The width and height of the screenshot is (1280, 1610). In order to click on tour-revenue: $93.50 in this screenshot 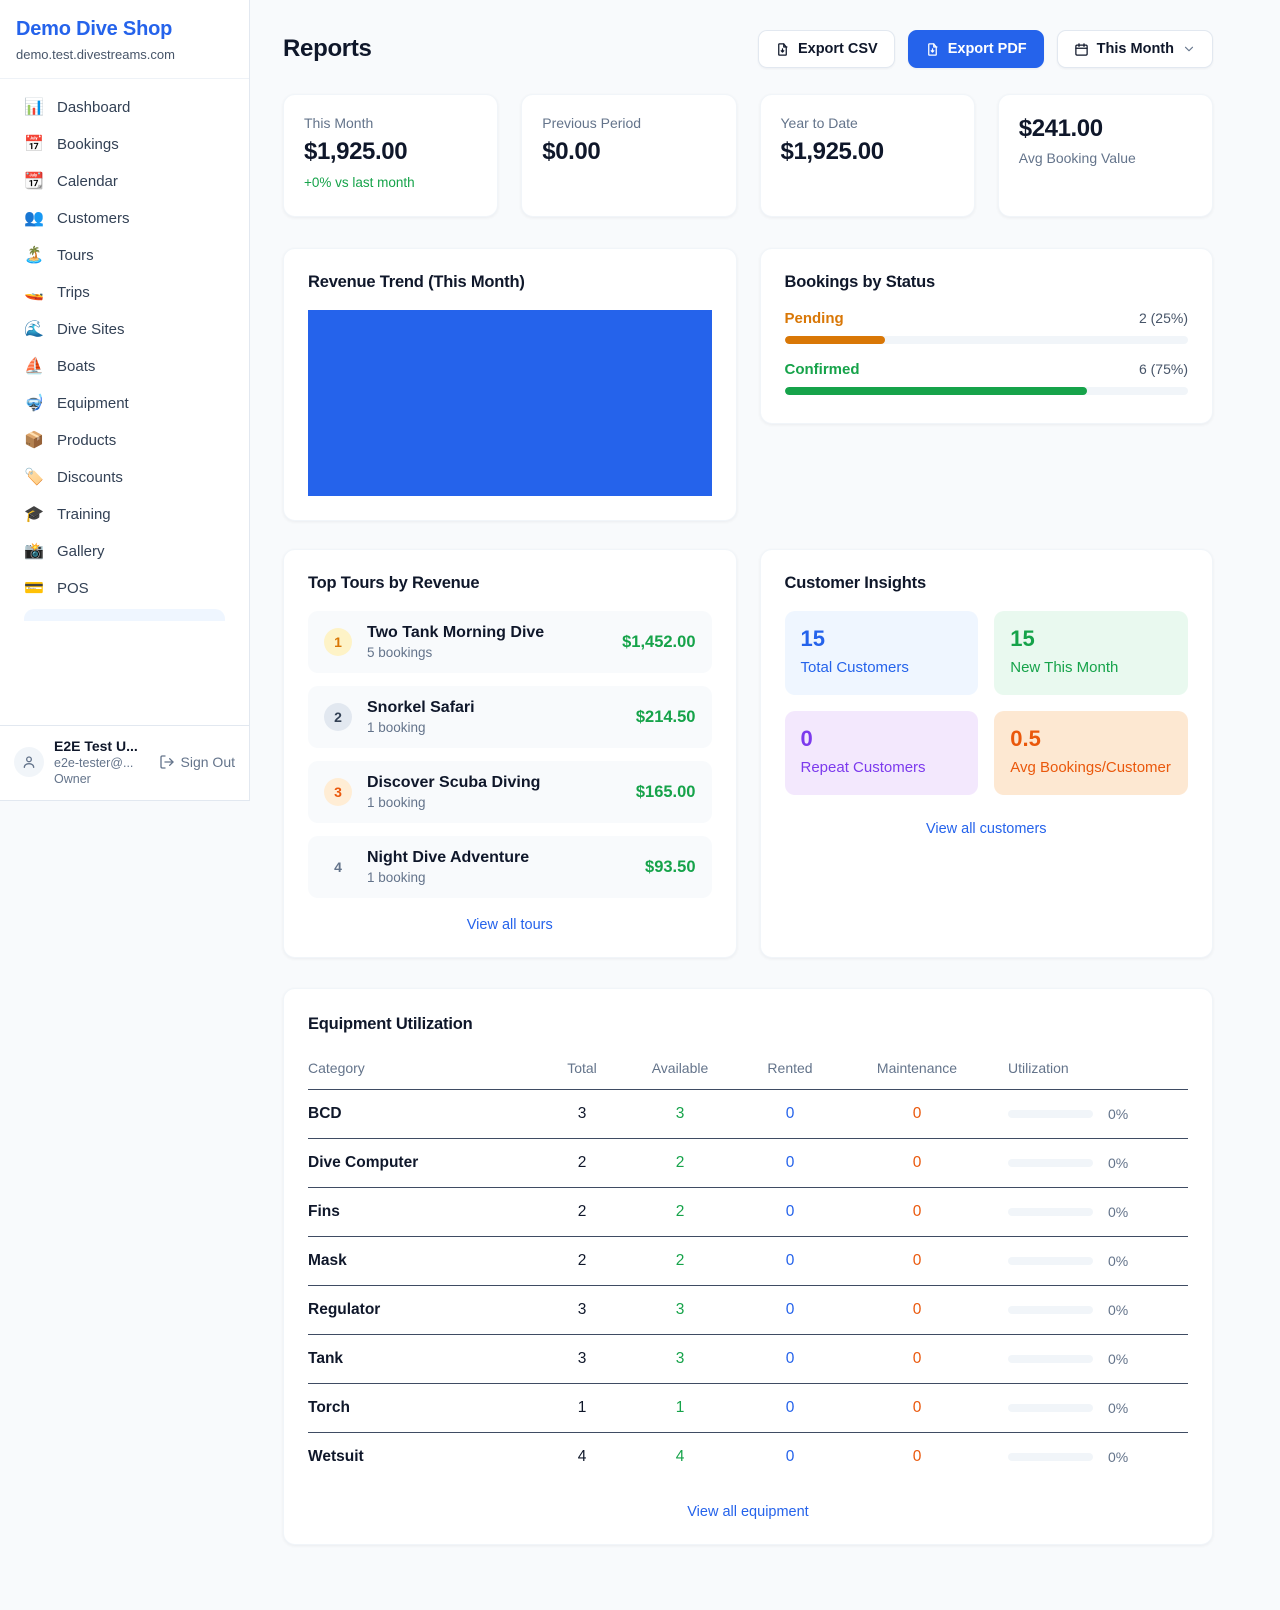, I will do `click(670, 866)`.